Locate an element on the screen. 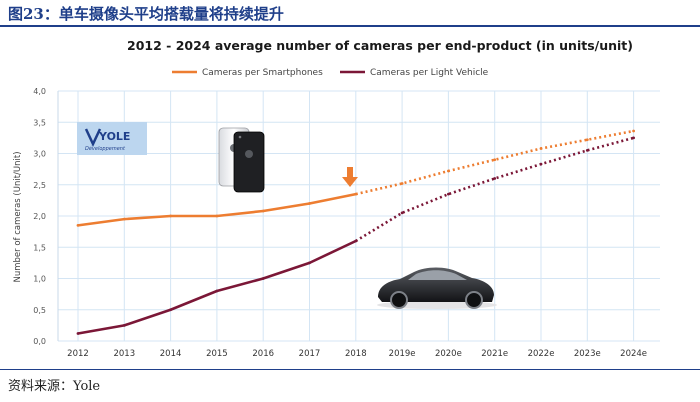 Image resolution: width=700 pixels, height=402 pixels. phone-black-logo-icon is located at coordinates (249, 154).